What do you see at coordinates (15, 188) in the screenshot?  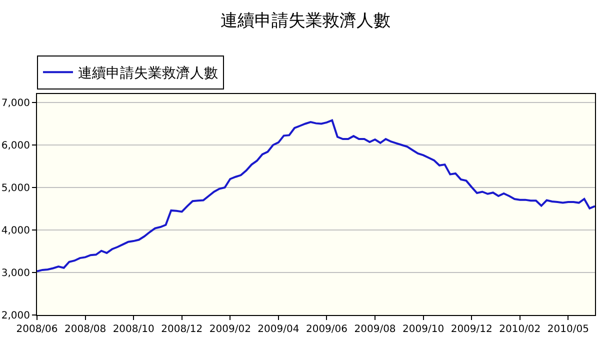 I see `y-tick-label: 5,000` at bounding box center [15, 188].